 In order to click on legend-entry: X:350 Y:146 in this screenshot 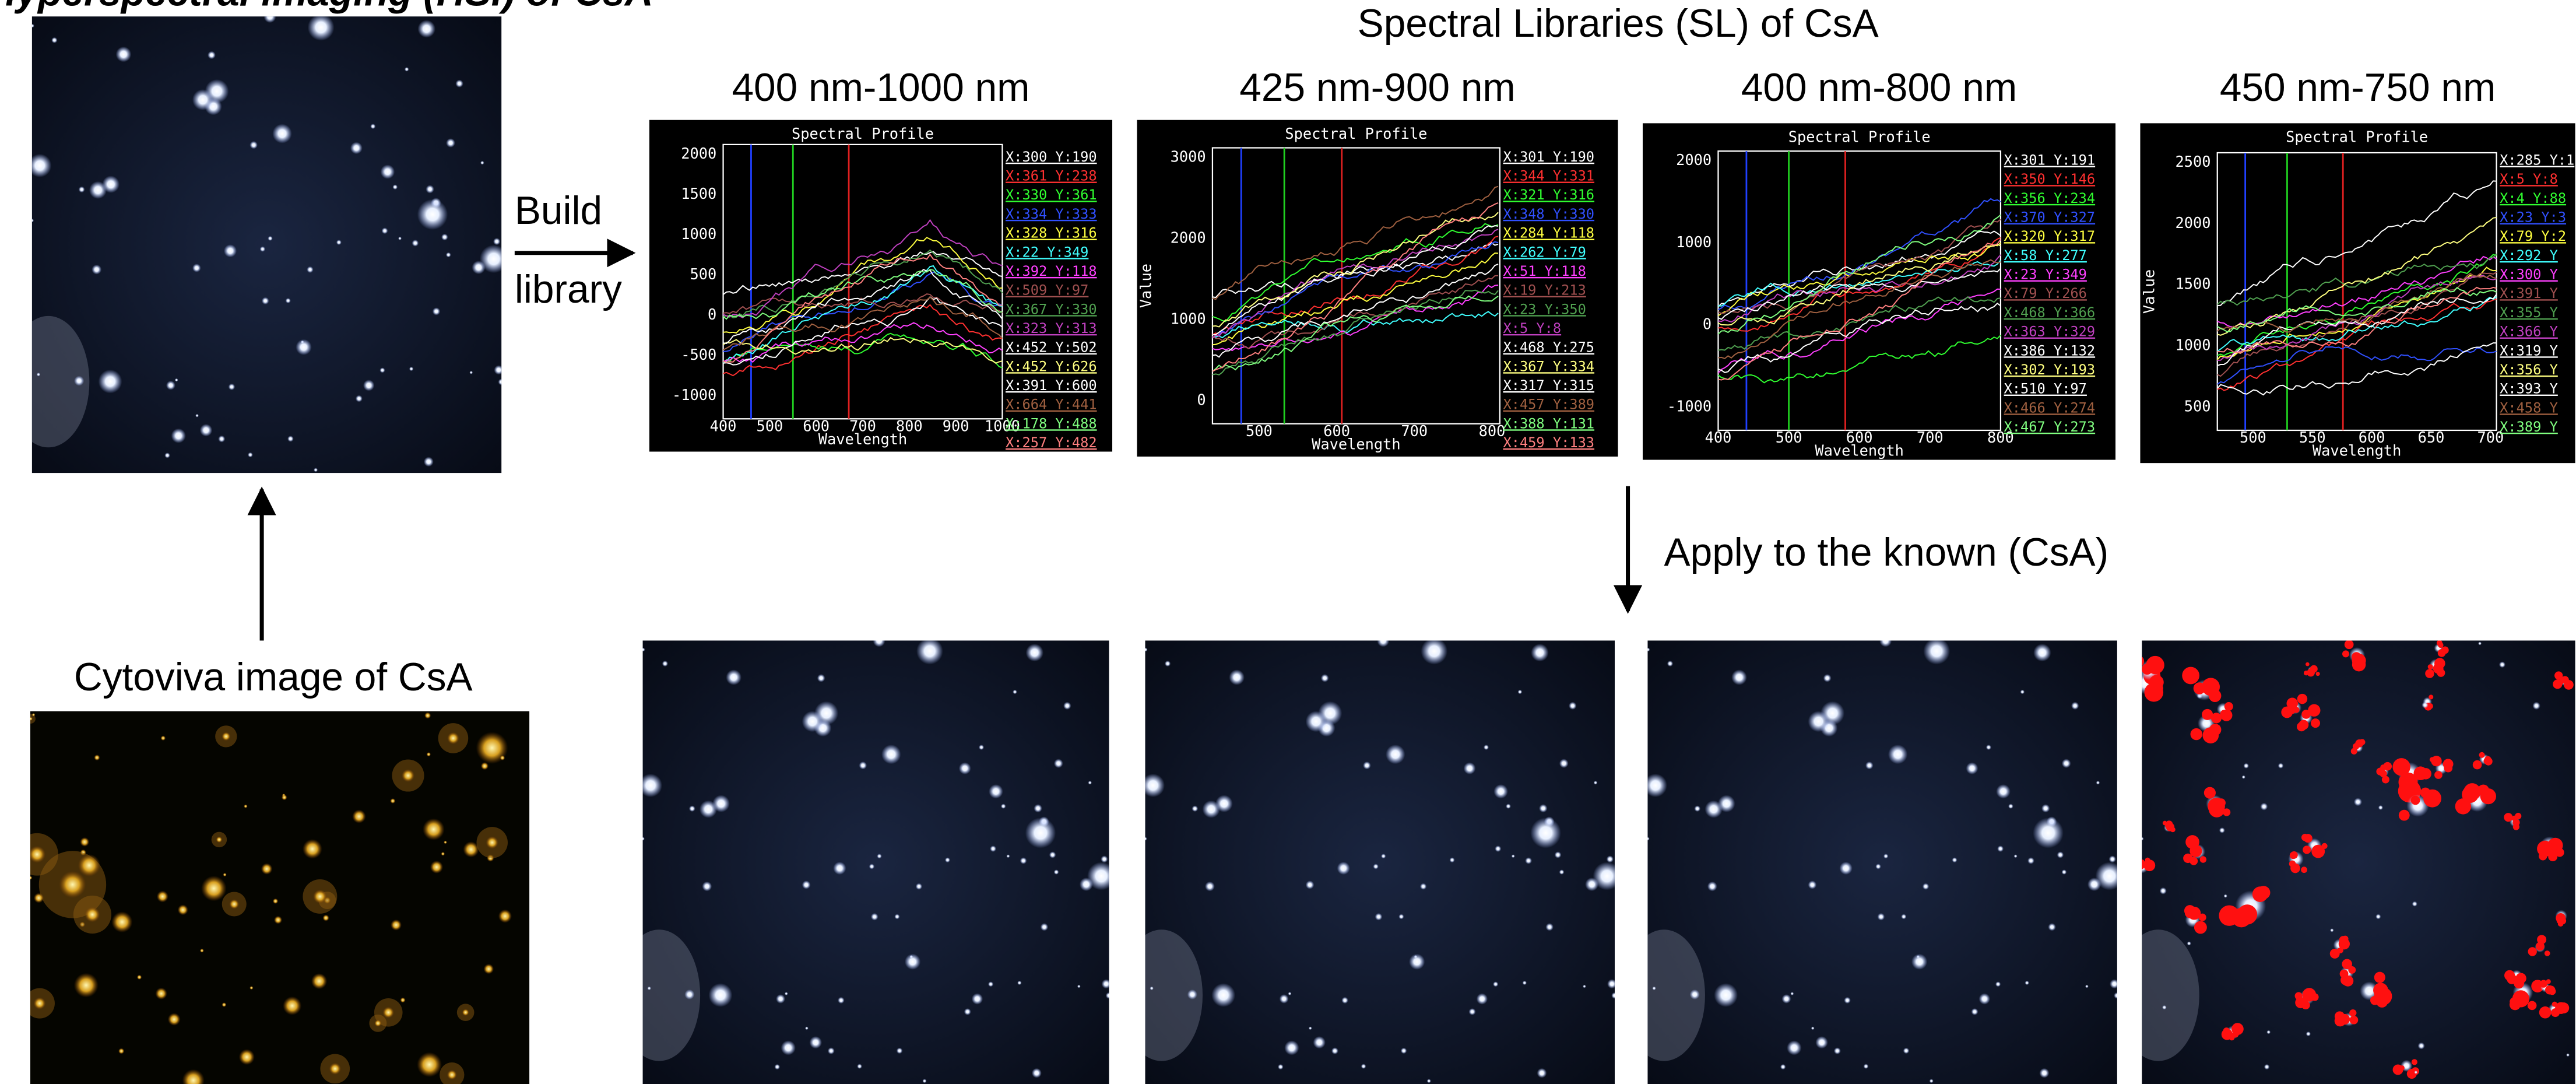, I will do `click(2050, 179)`.